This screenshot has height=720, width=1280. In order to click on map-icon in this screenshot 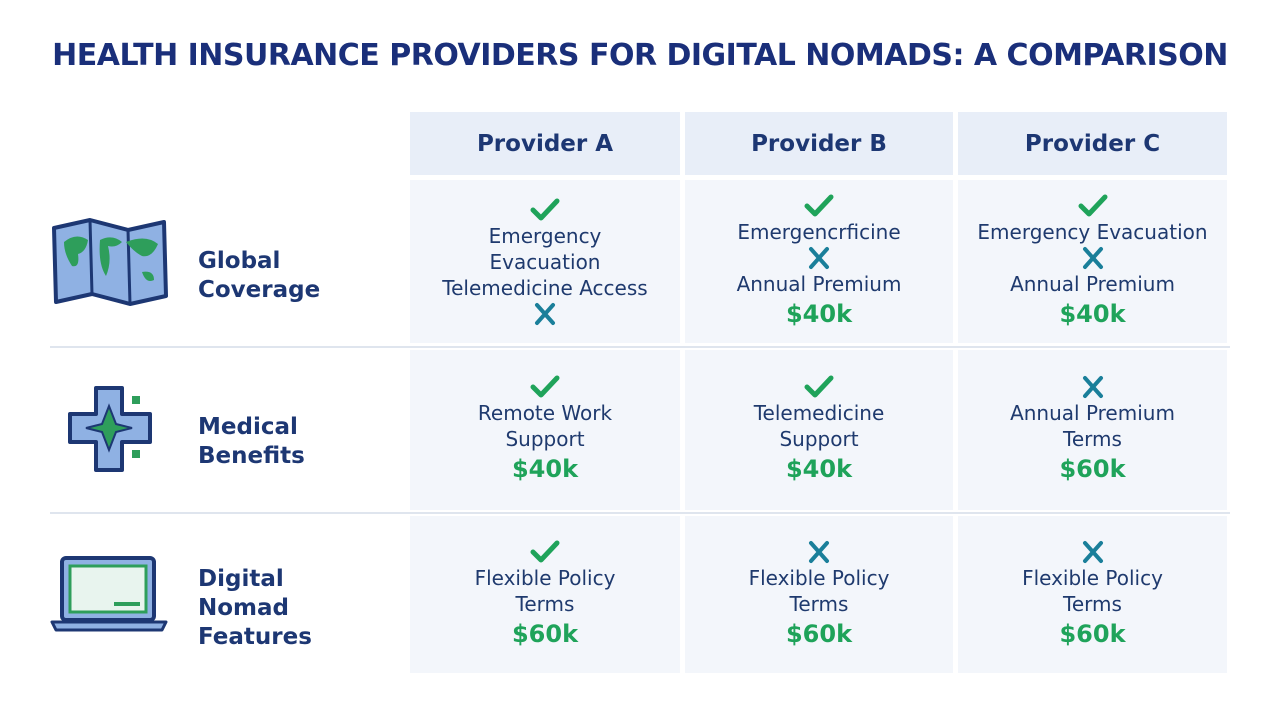, I will do `click(110, 262)`.